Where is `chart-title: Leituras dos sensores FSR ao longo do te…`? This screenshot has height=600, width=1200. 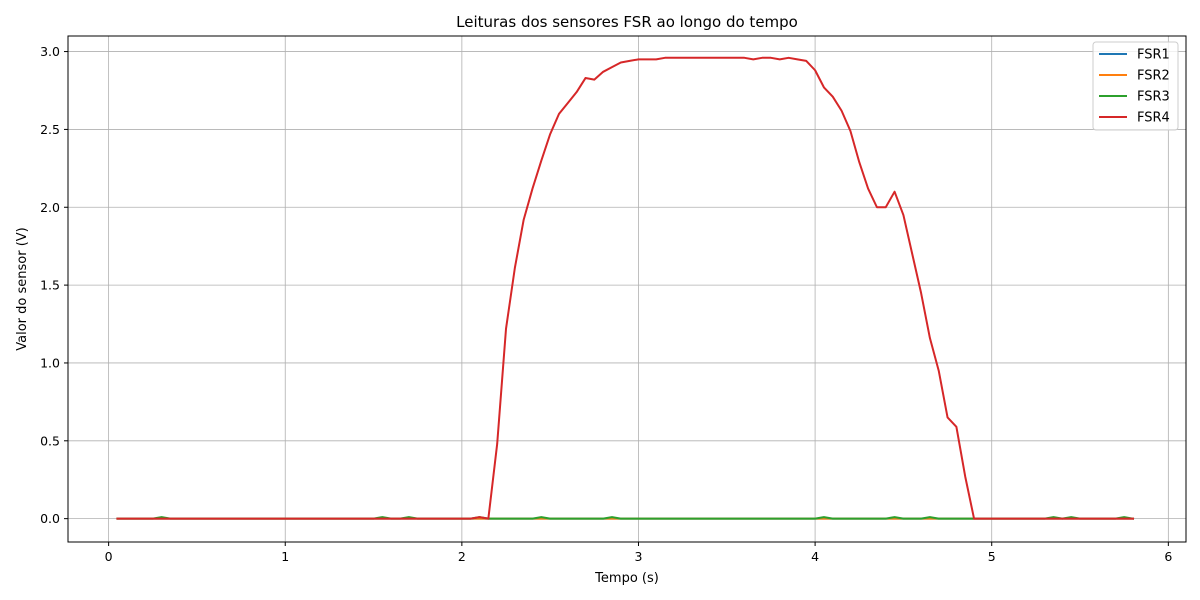 chart-title: Leituras dos sensores FSR ao longo do te… is located at coordinates (627, 22).